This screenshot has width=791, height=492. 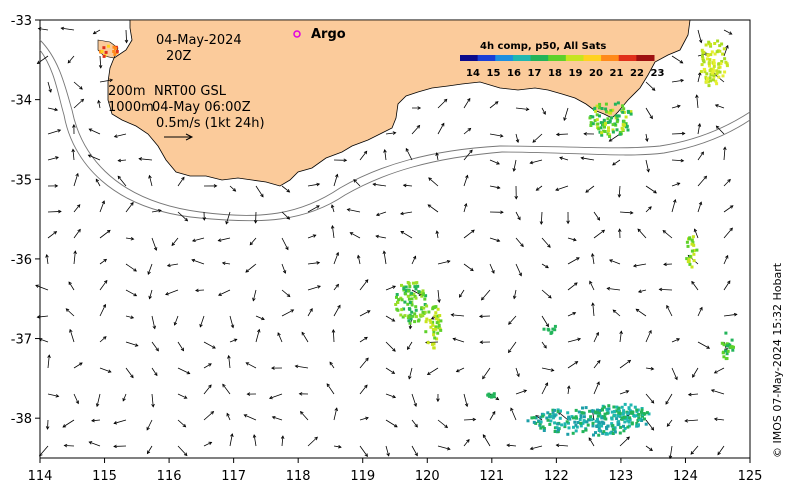 I want to click on y-tick-label: -33, so click(x=21, y=21).